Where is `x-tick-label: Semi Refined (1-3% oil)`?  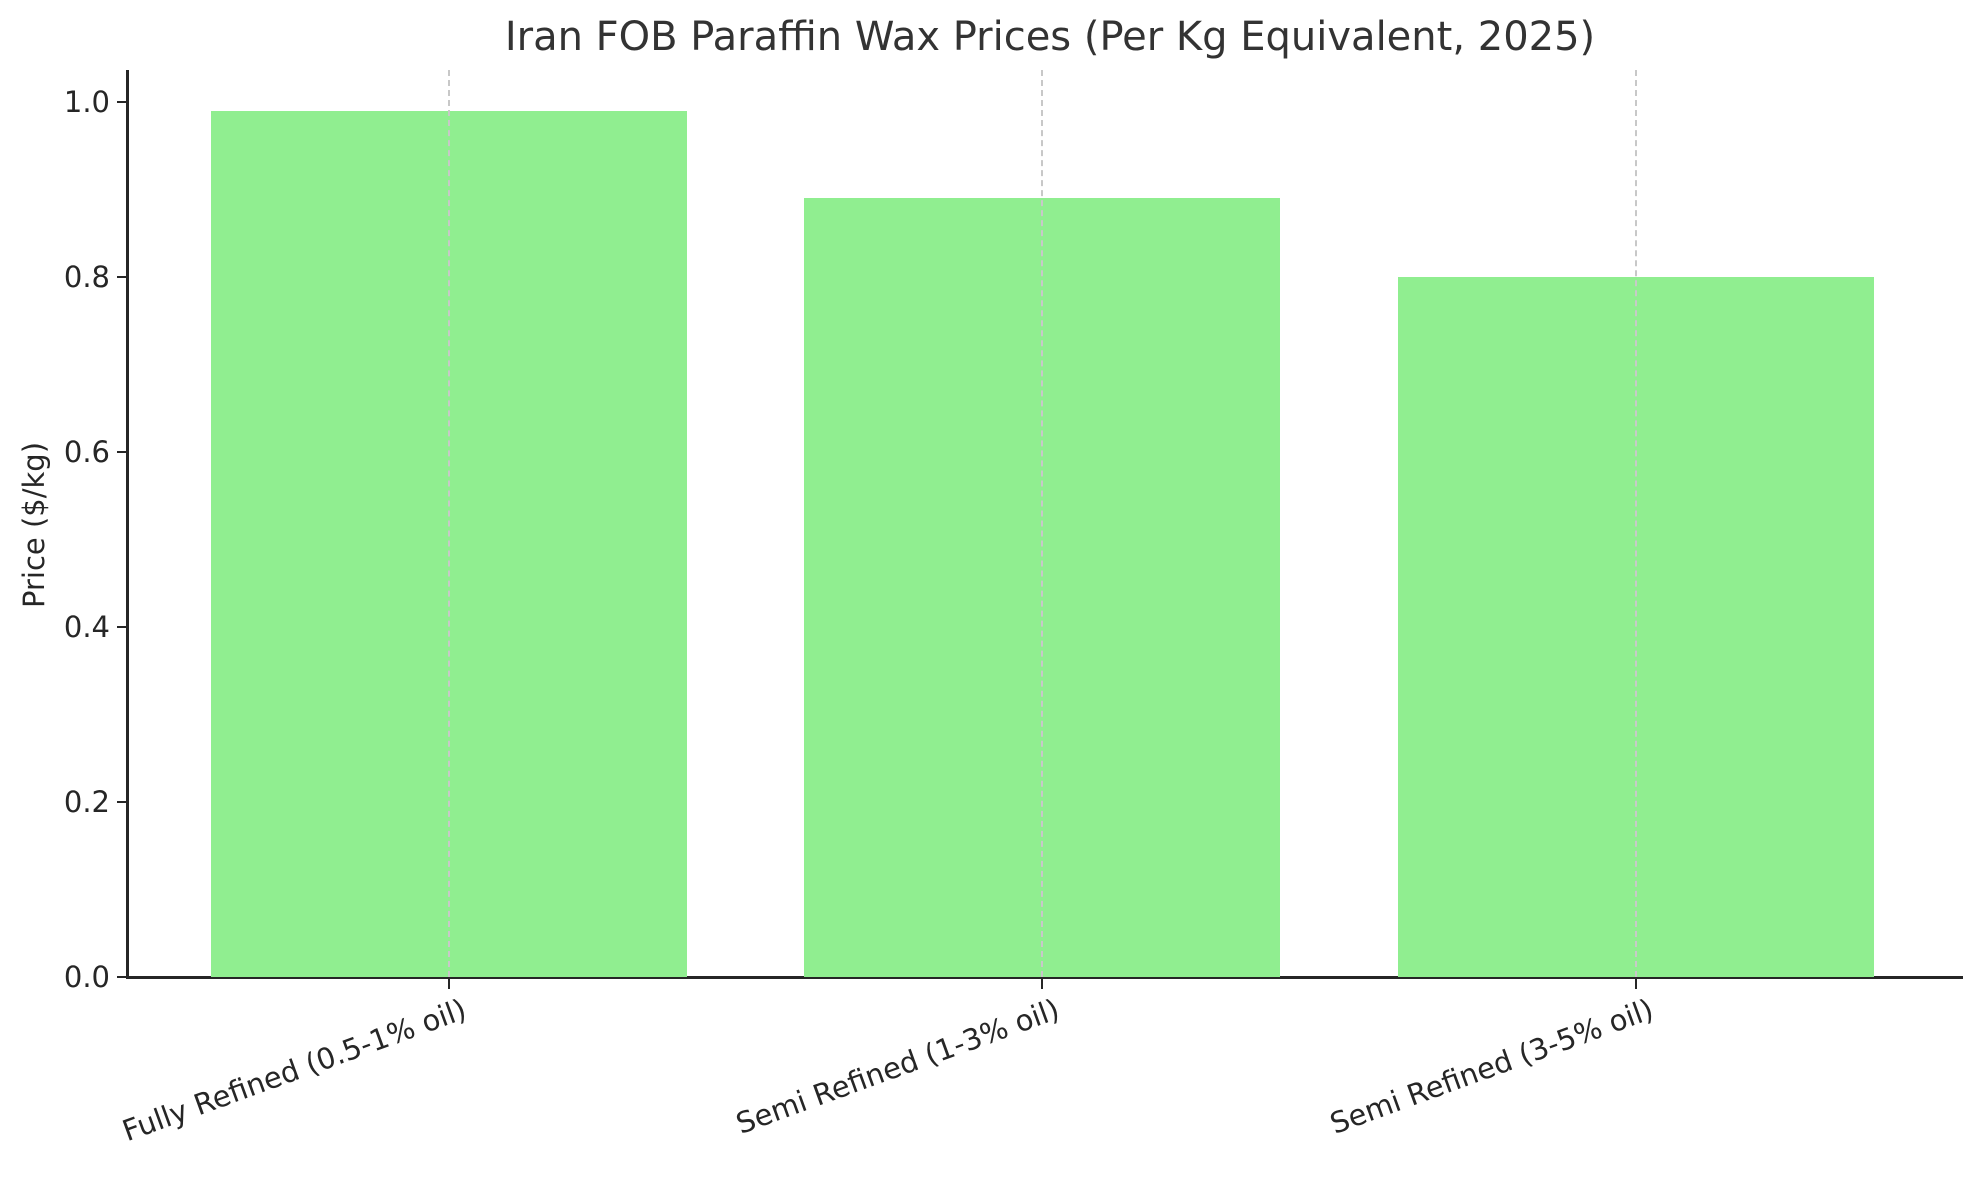 x-tick-label: Semi Refined (1-3% oil) is located at coordinates (897, 1066).